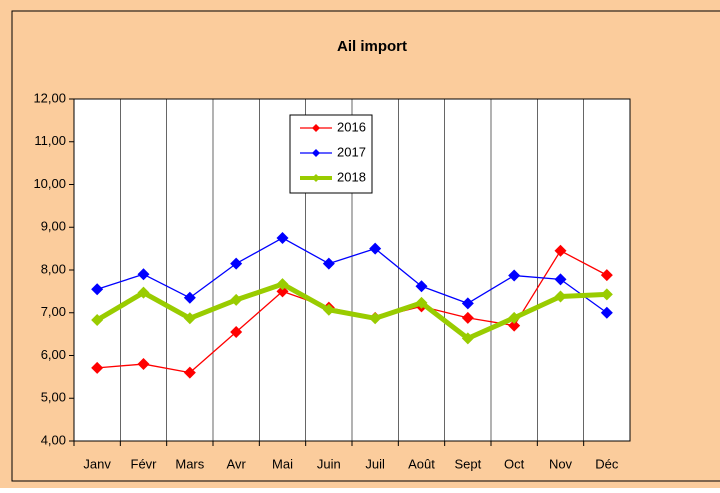  What do you see at coordinates (372, 46) in the screenshot?
I see `chart-title: Ail import` at bounding box center [372, 46].